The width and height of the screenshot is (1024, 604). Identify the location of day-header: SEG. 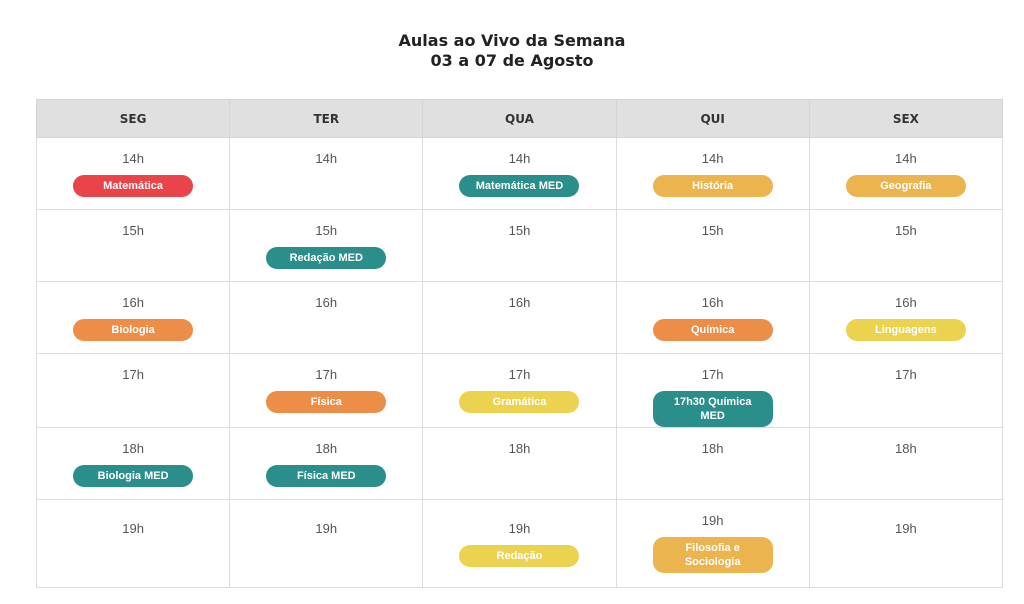
(133, 118).